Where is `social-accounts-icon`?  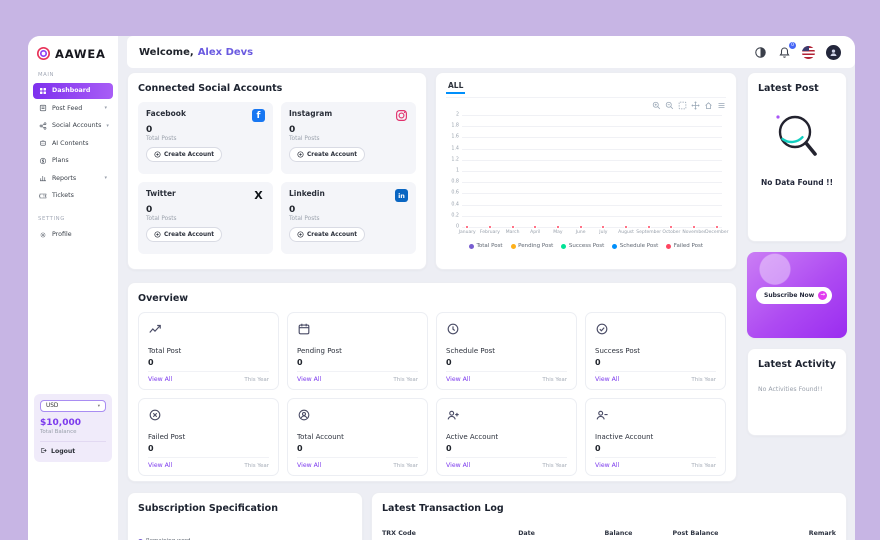
social-accounts-icon is located at coordinates (43, 125).